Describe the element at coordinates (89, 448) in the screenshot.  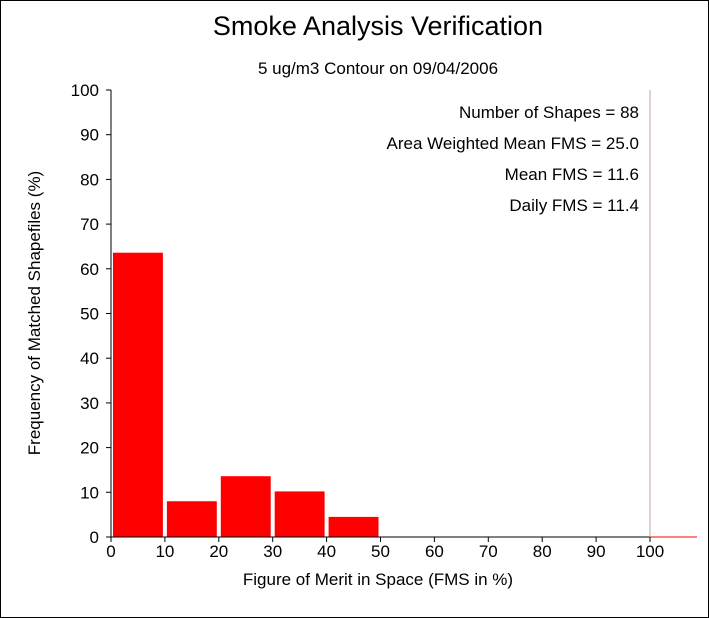
I see `y-tick-label: 20` at that location.